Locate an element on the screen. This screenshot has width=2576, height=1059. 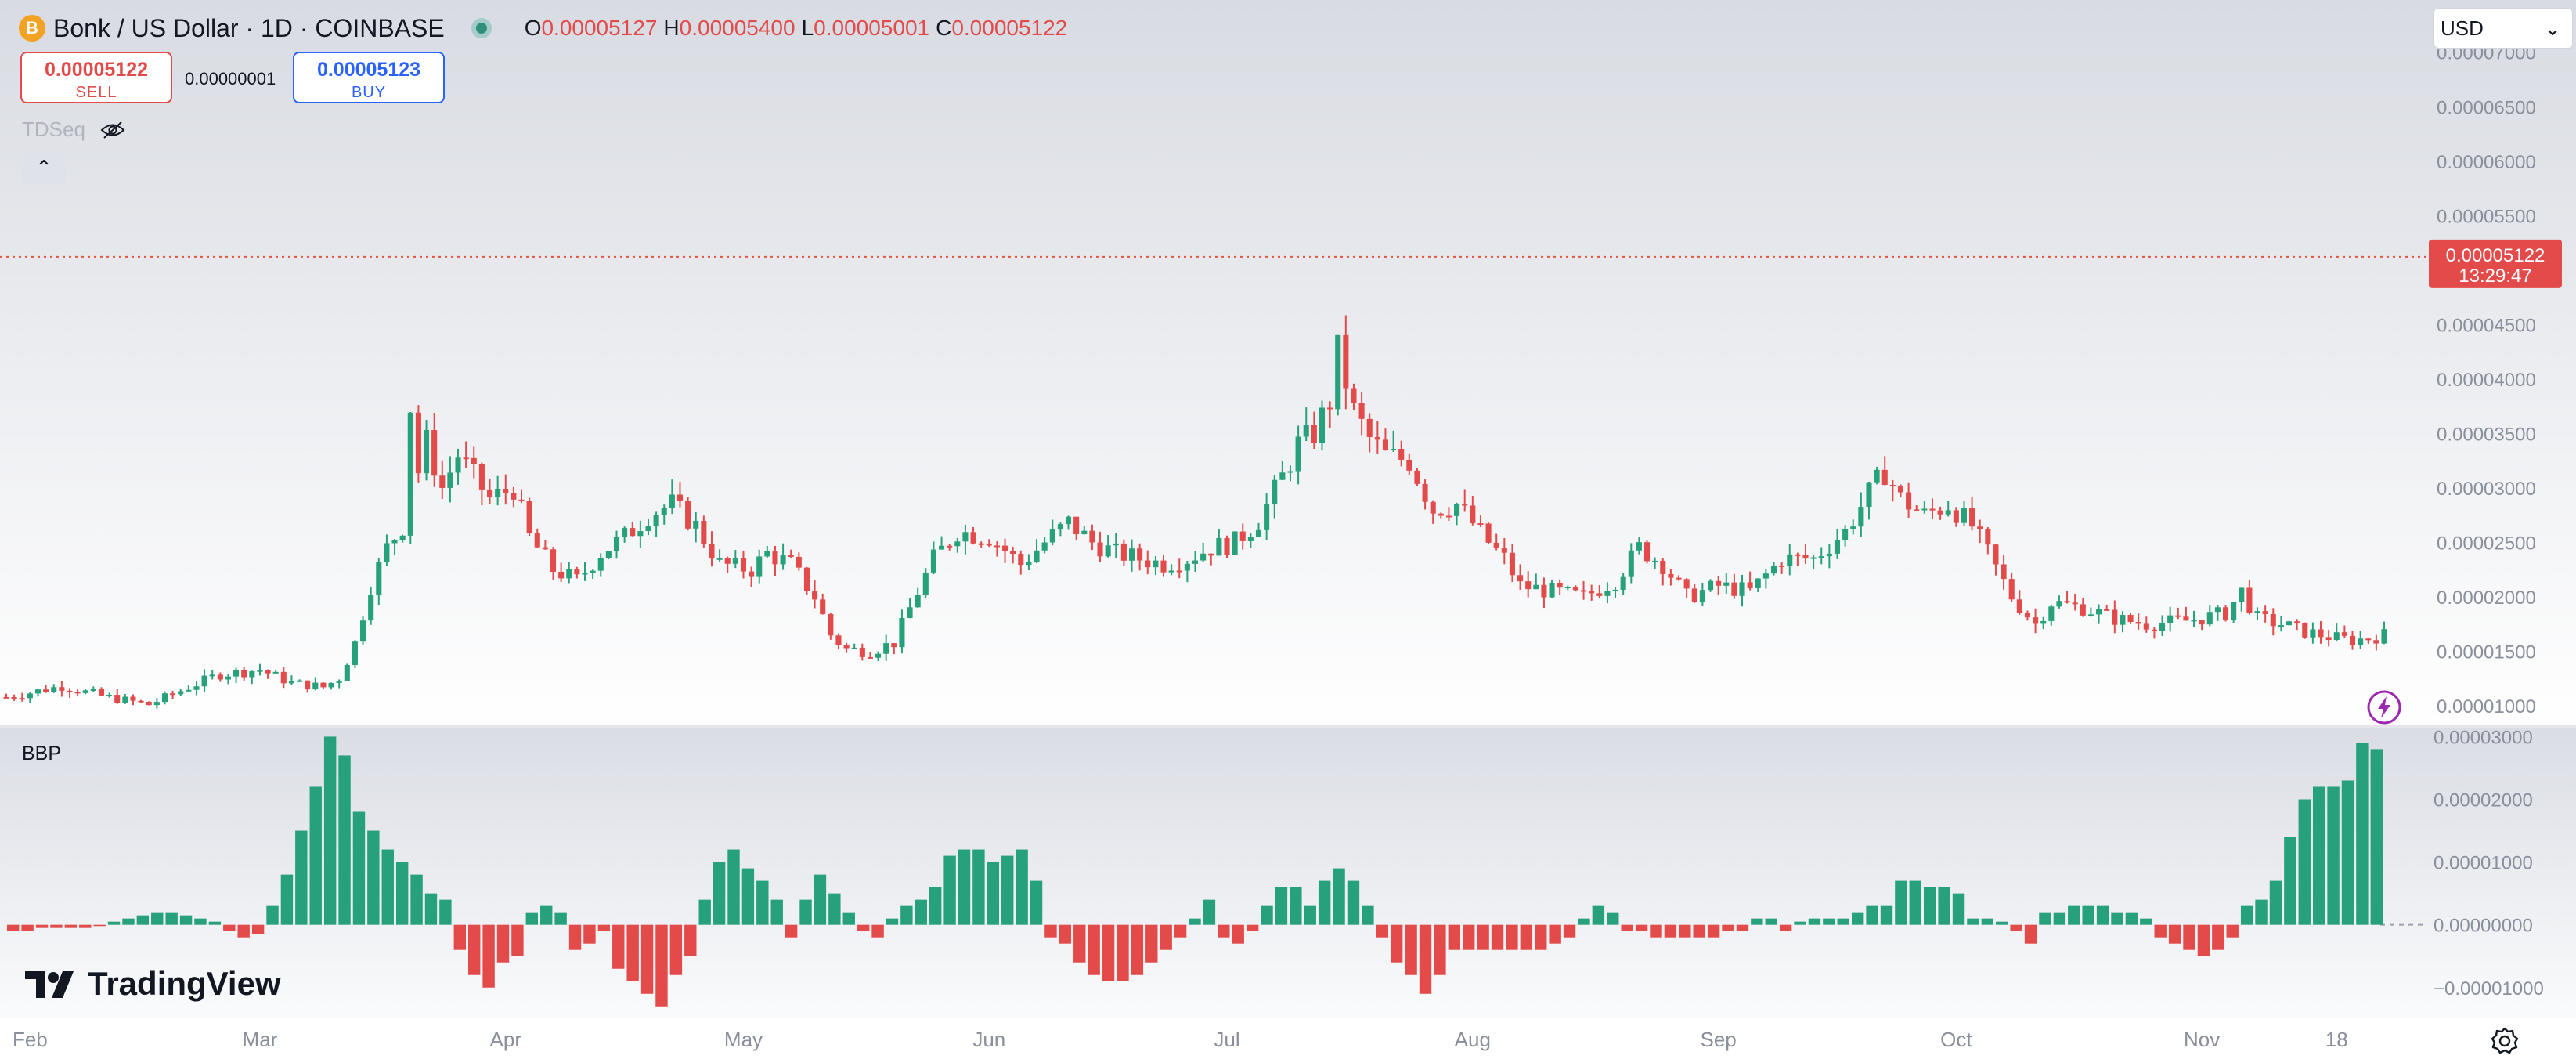
time-tick-label: Mar is located at coordinates (260, 1039).